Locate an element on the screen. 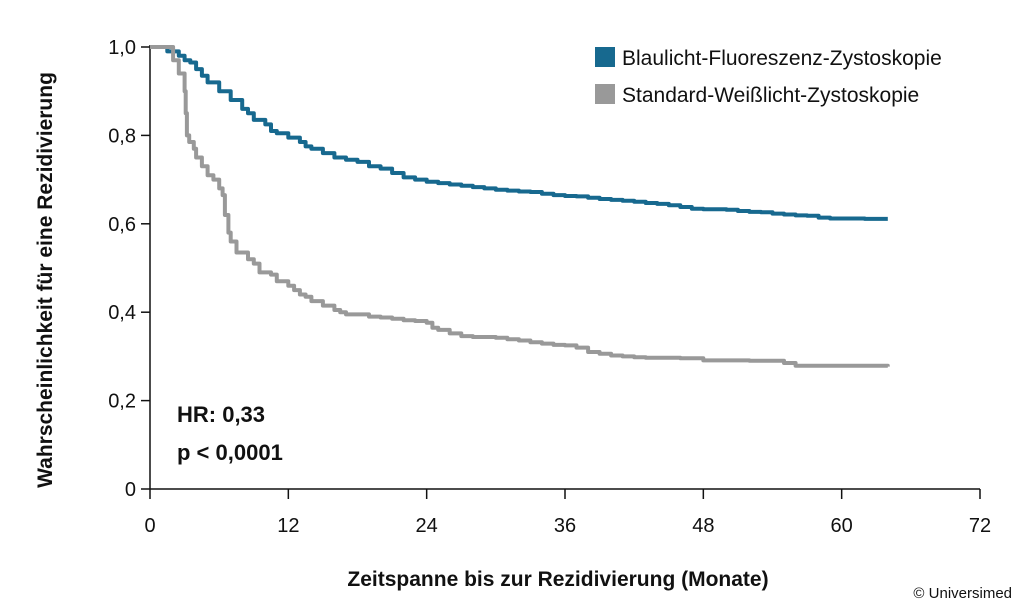  legend-label: Blaulicht-Fluoreszenz-Zystoskopie is located at coordinates (782, 58).